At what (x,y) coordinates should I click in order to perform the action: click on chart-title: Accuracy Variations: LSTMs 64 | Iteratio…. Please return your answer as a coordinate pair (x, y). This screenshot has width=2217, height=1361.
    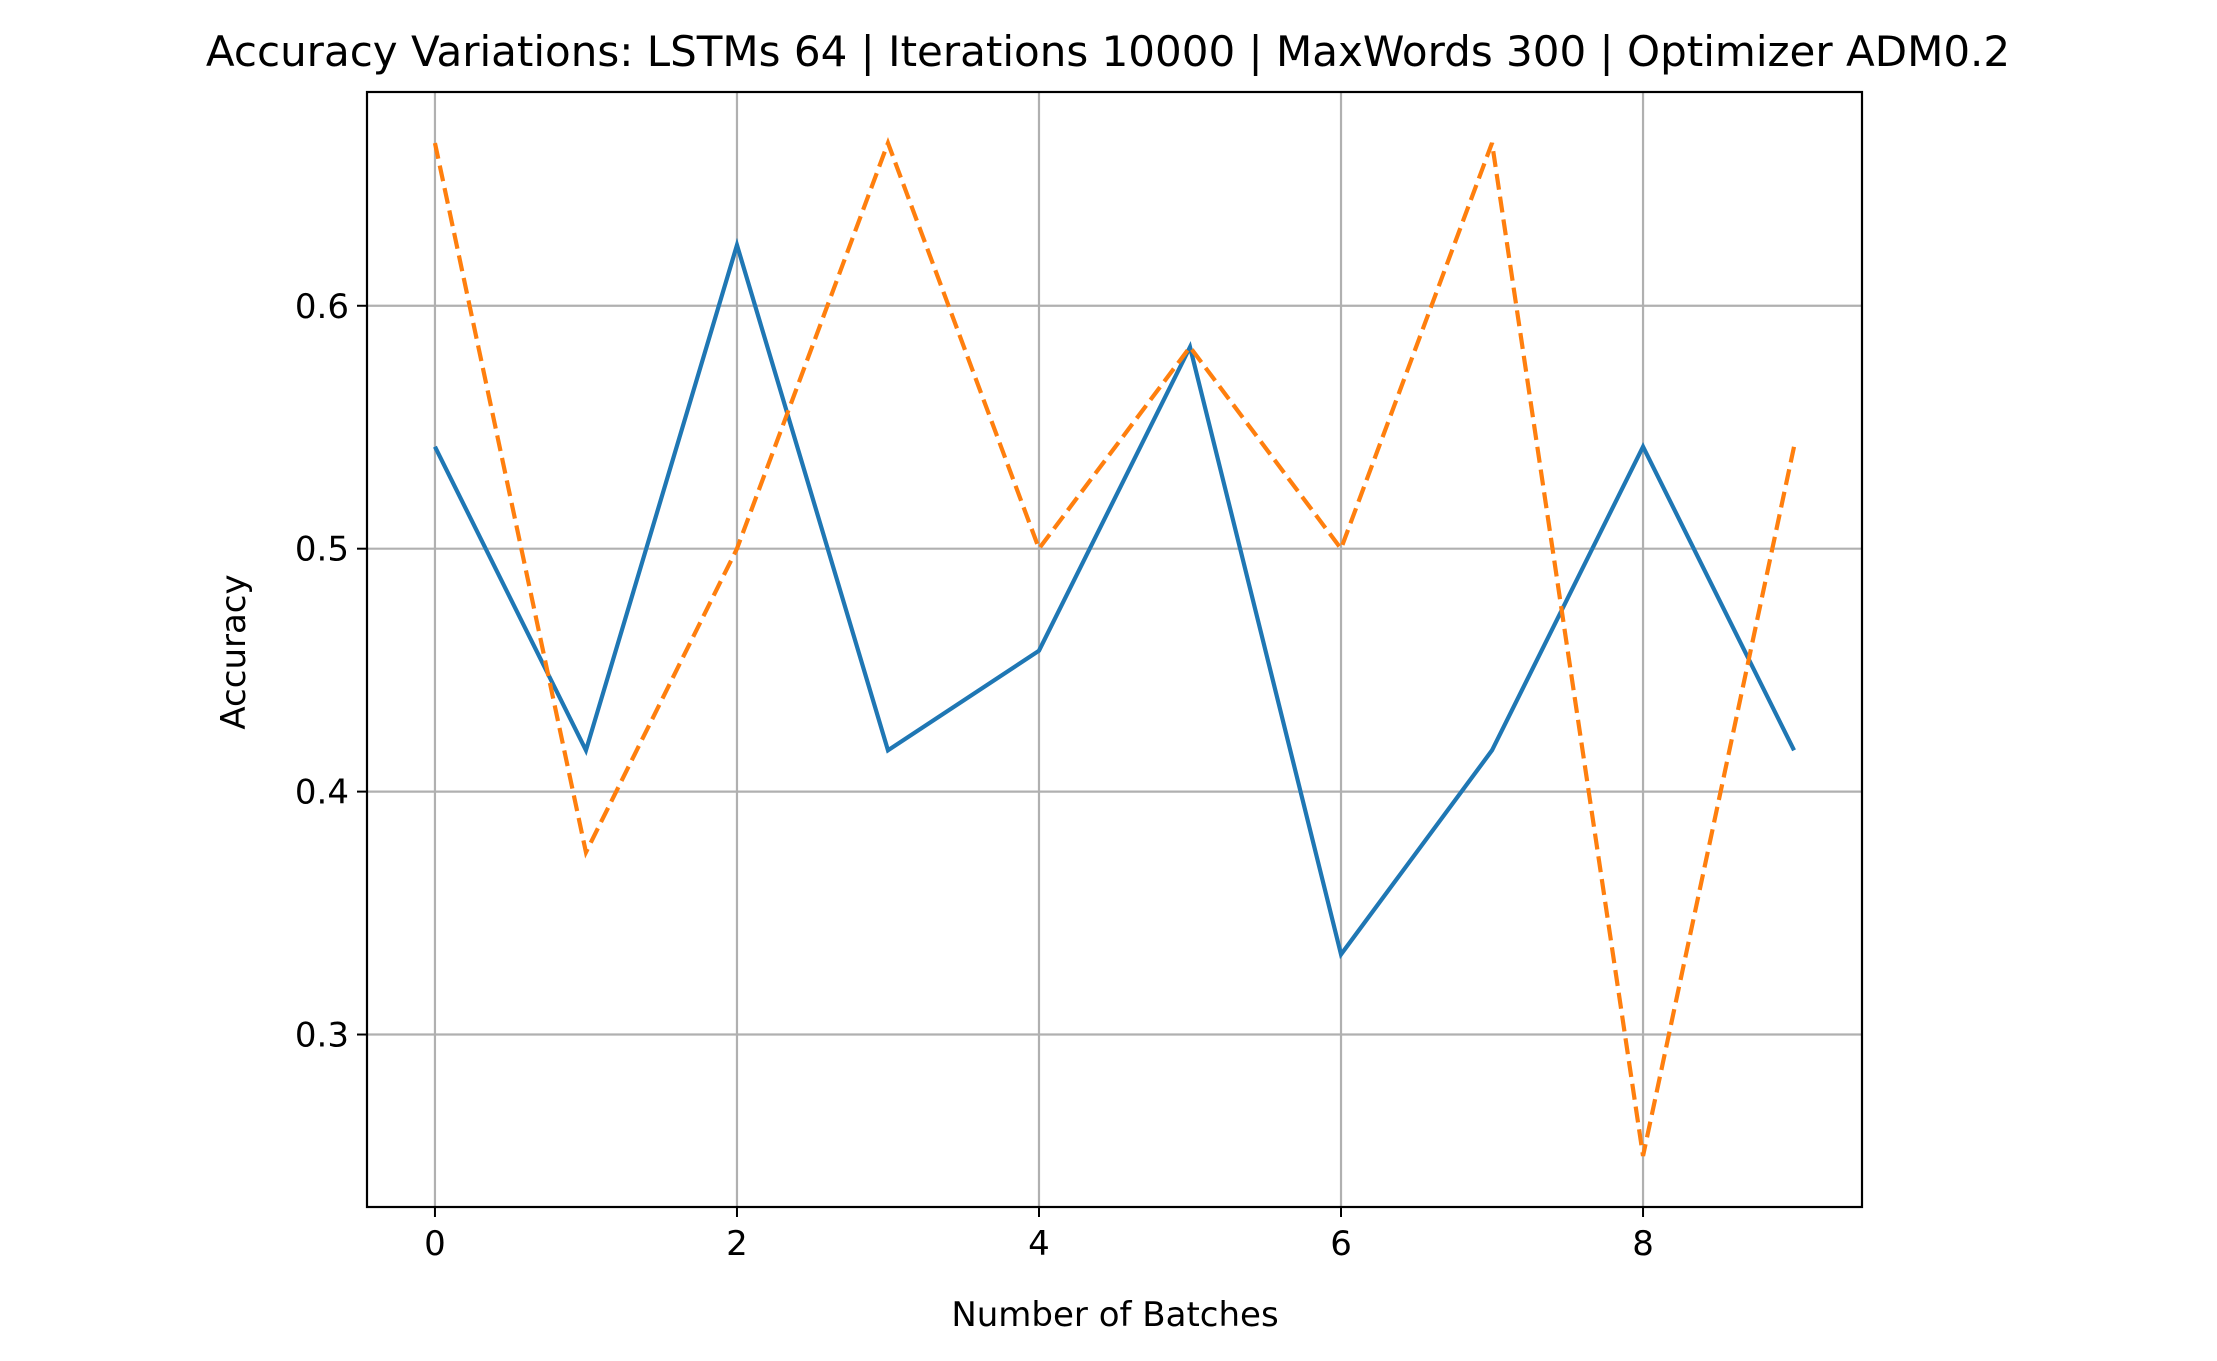
    Looking at the image, I should click on (1108, 51).